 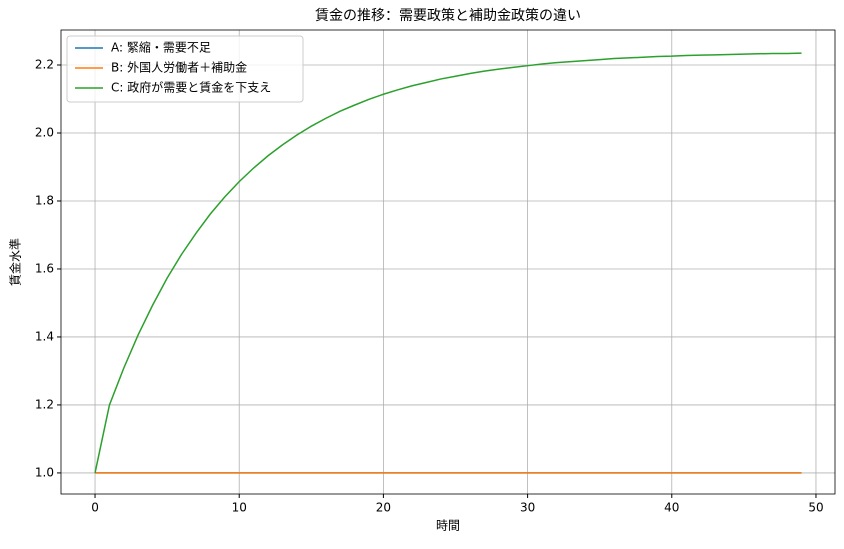 What do you see at coordinates (15, 262) in the screenshot?
I see `y-axis-label: 賃金水準` at bounding box center [15, 262].